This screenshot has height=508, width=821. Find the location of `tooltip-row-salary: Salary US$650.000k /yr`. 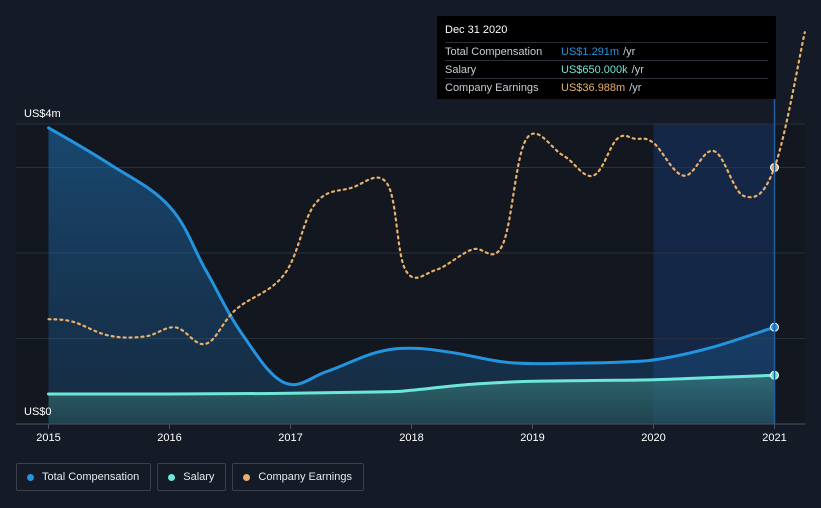

tooltip-row-salary: Salary US$650.000k /yr is located at coordinates (606, 69).